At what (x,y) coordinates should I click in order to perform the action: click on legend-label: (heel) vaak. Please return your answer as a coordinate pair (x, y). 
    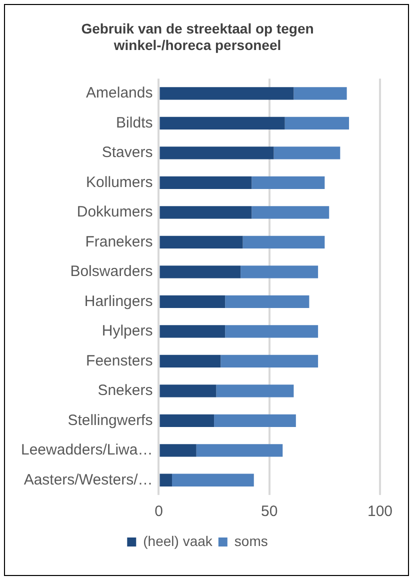
    Looking at the image, I should click on (178, 540).